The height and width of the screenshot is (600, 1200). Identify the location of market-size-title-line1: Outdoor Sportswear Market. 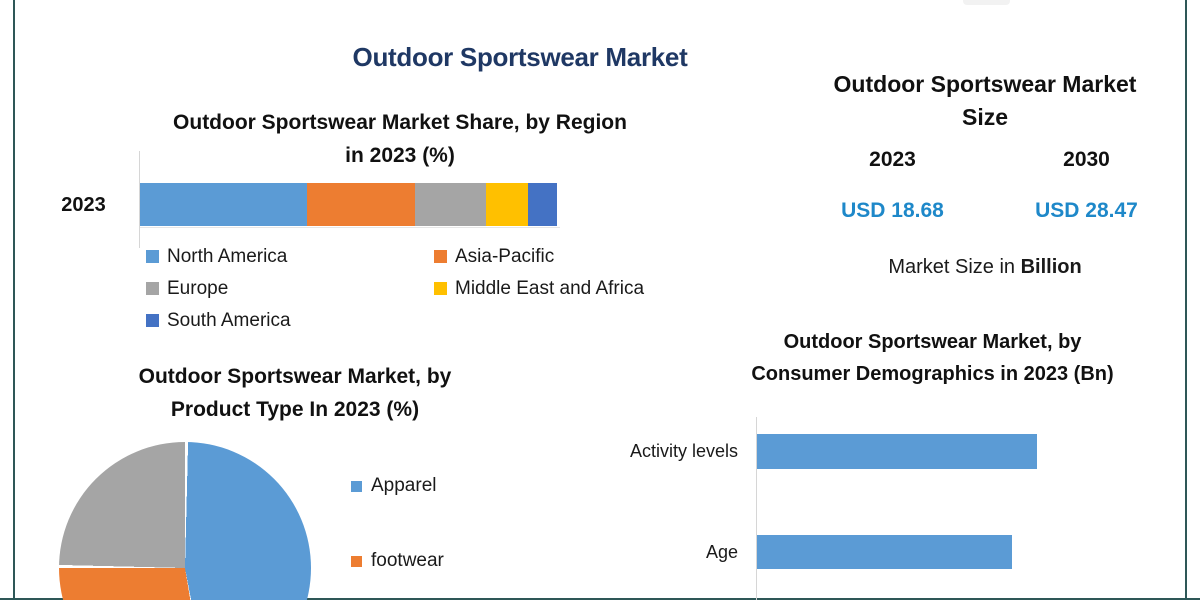
(985, 84).